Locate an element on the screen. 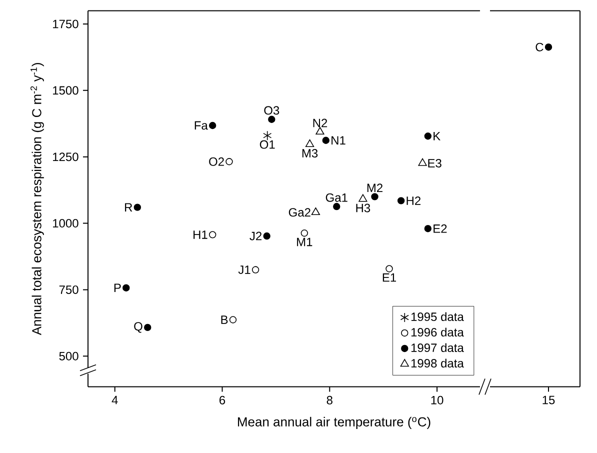  legend-label: 1996 data is located at coordinates (437, 332).